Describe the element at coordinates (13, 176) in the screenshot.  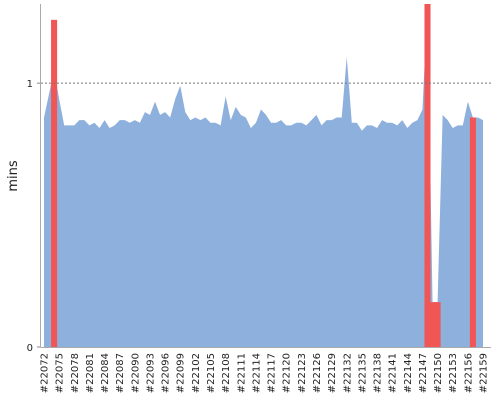
I see `y-axis-label: mins` at that location.